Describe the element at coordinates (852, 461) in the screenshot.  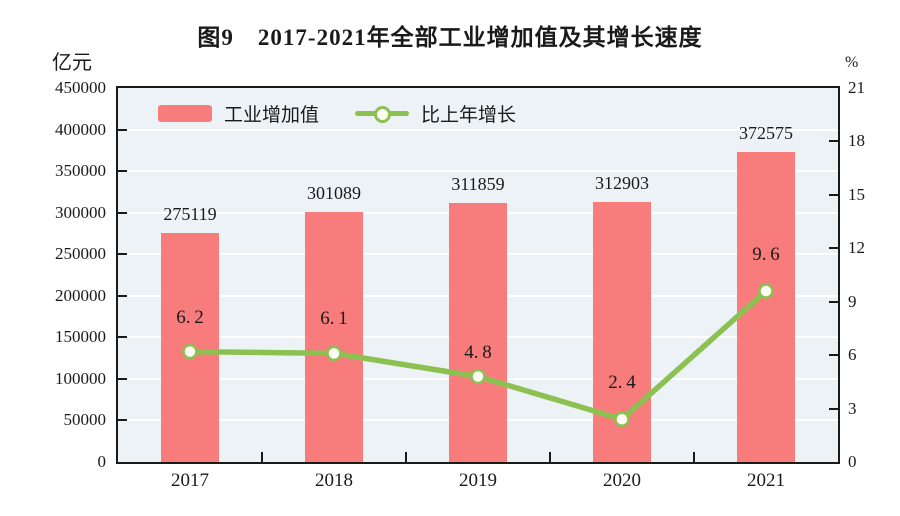
I see `y-axis-tick-label-right-0: 0` at that location.